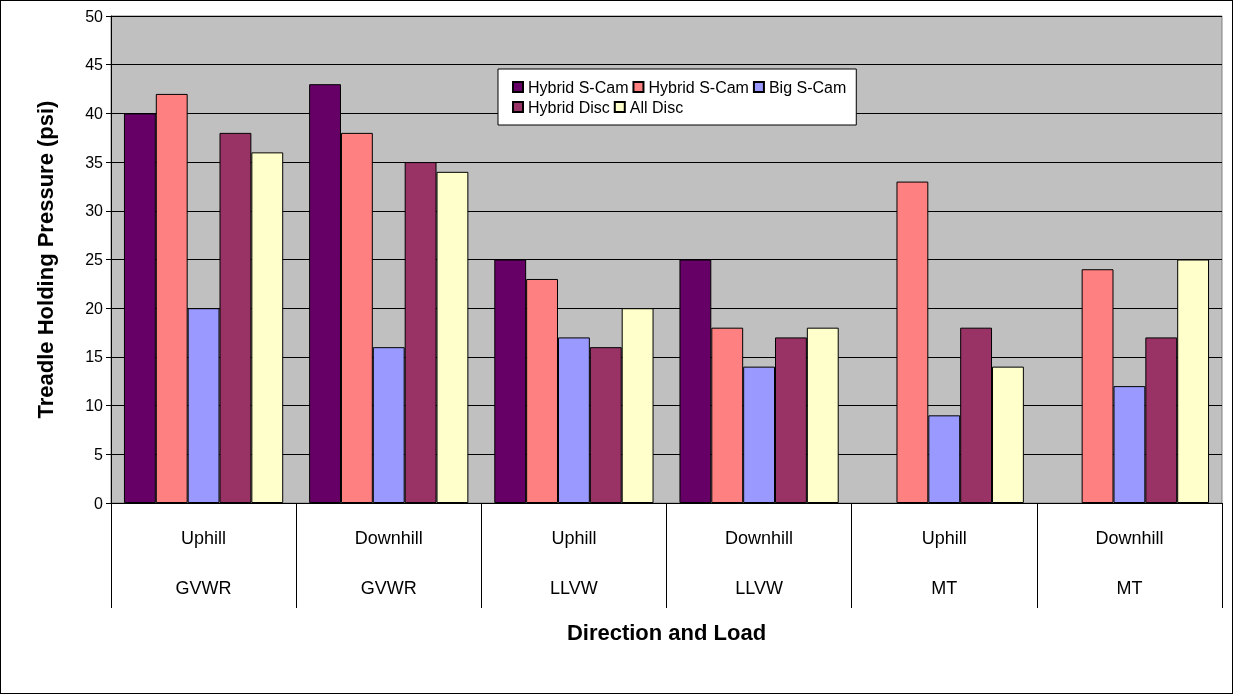 This screenshot has height=694, width=1233. Describe the element at coordinates (569, 107) in the screenshot. I see `legend-label: Hybrid Disc` at that location.